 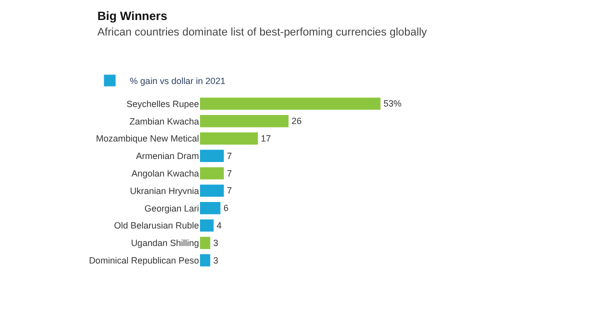 What do you see at coordinates (262, 32) in the screenshot?
I see `chart-subtitle: African countries dominate list of best-perfoming currencies globally` at bounding box center [262, 32].